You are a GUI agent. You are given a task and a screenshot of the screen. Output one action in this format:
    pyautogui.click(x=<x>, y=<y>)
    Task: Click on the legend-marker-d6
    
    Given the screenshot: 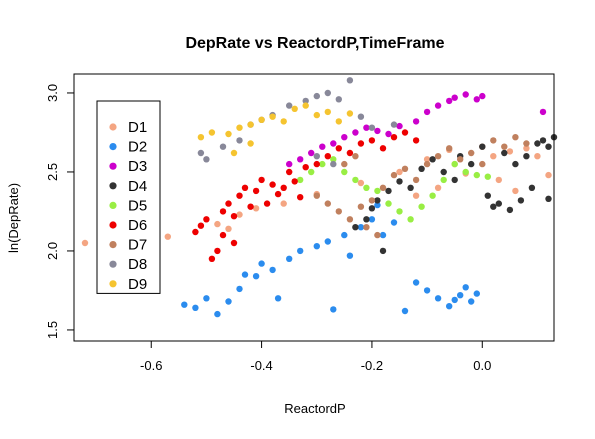 What is the action you would take?
    pyautogui.click(x=112, y=224)
    